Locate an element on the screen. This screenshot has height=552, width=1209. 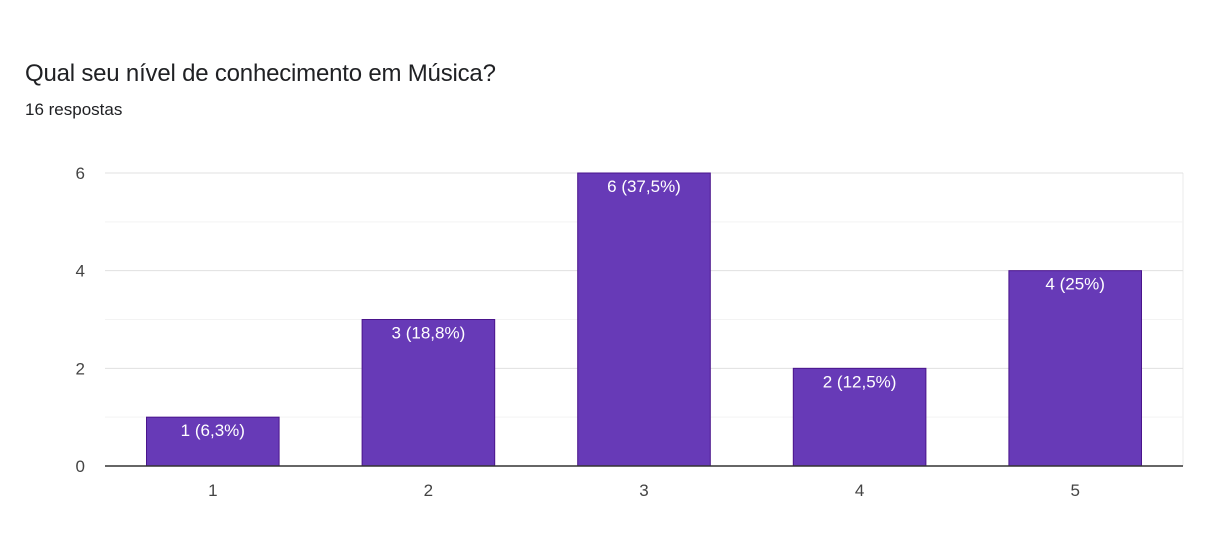
bar-data-label: 3 (18,8%) is located at coordinates (429, 333).